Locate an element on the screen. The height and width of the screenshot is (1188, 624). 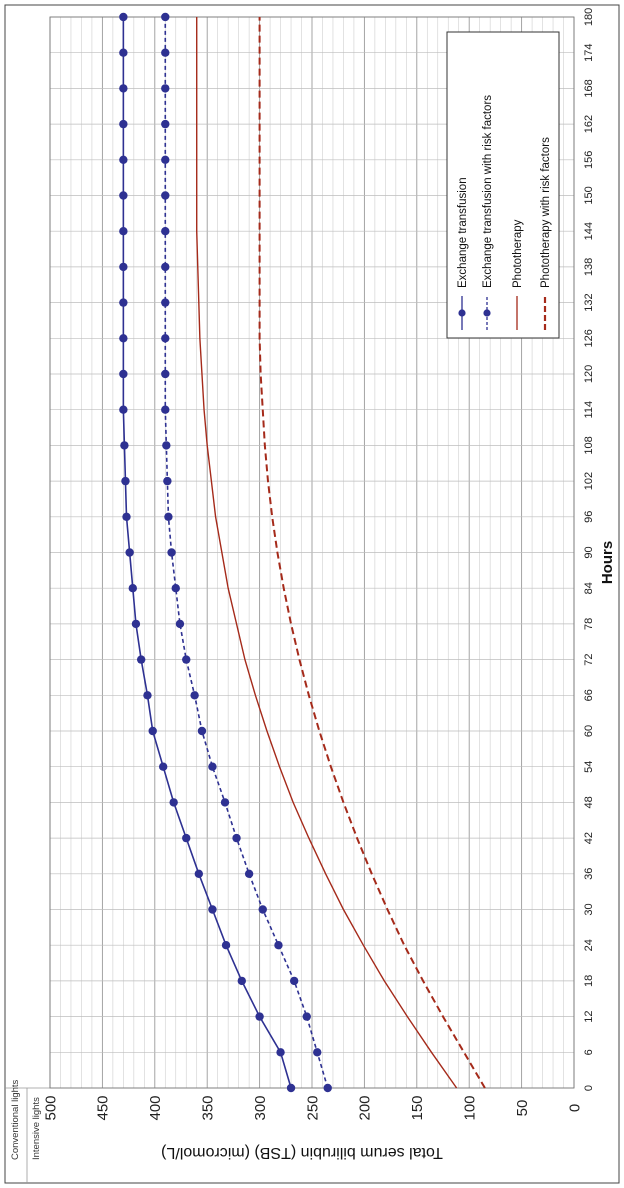
x-tick-label: 12 is located at coordinates (589, 1016).